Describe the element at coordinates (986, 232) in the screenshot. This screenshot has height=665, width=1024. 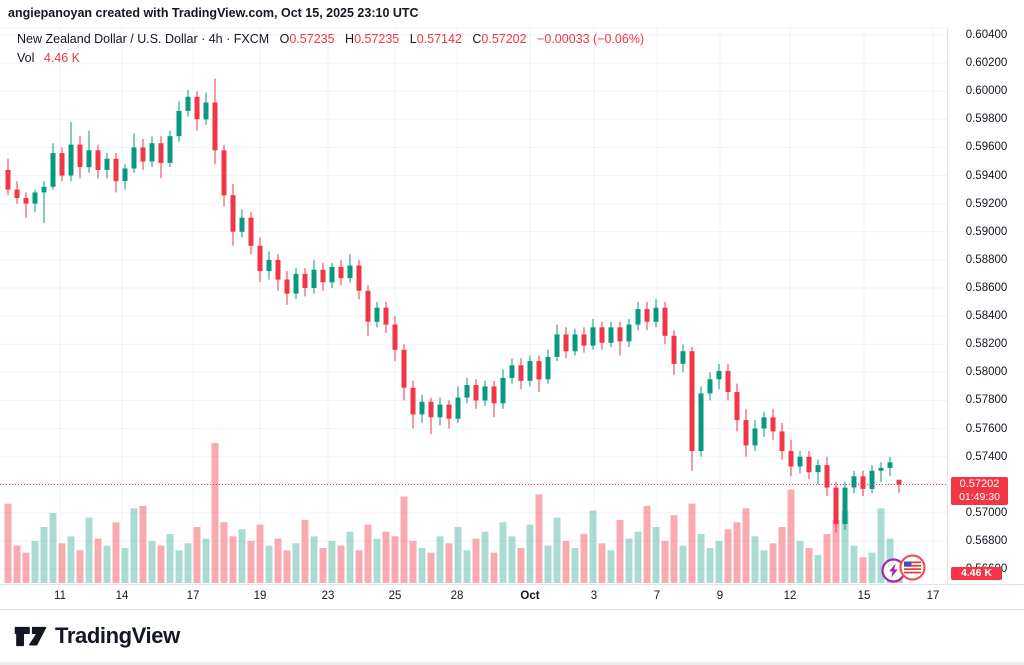
I see `price-axis-label: 0.59000` at that location.